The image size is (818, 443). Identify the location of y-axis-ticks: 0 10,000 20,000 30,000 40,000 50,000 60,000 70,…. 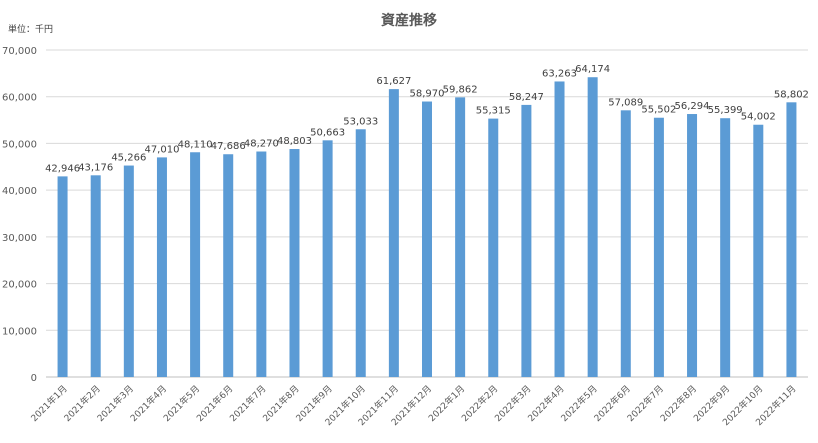
(19, 215).